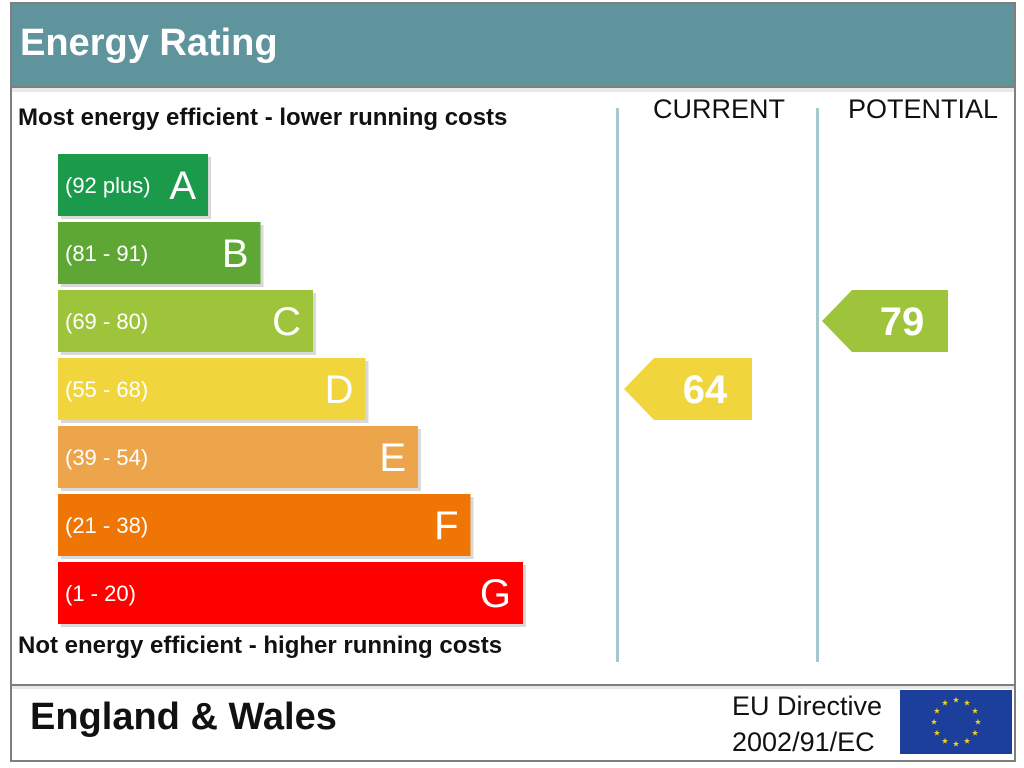  Describe the element at coordinates (719, 109) in the screenshot. I see `column-header-current: CURRENT` at that location.